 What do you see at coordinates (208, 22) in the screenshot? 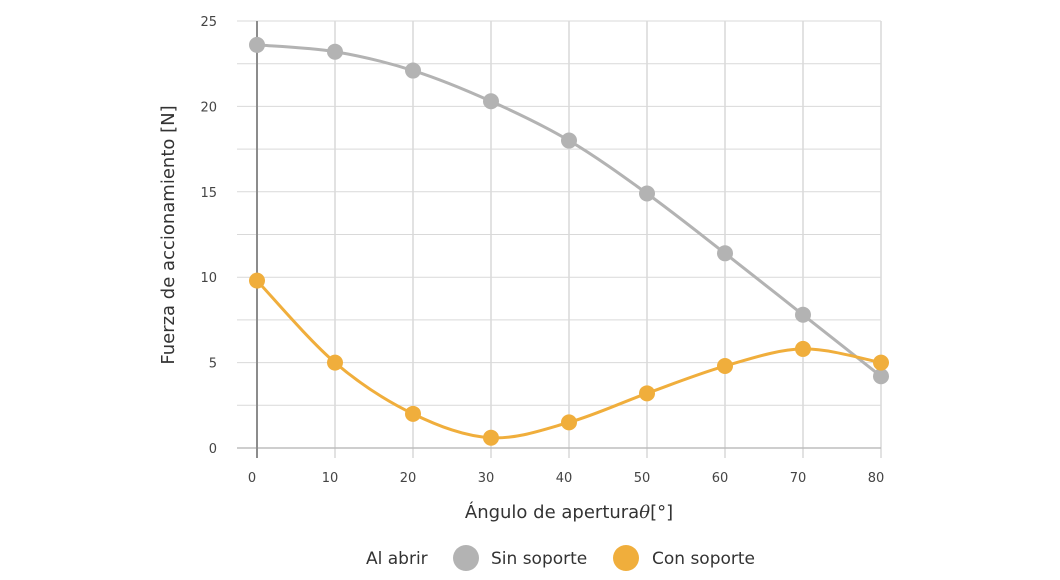
I see `y-tick-label: 25` at bounding box center [208, 22].